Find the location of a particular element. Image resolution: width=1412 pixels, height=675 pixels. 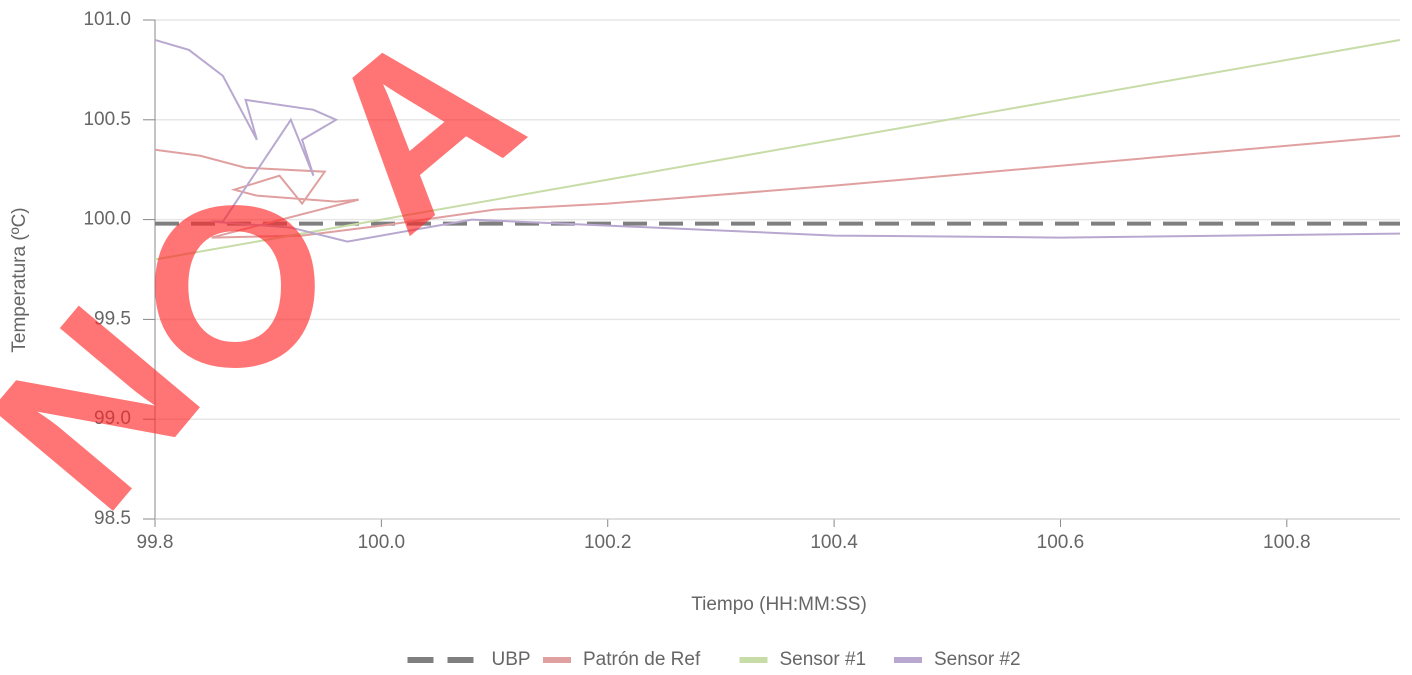

watermark: O is located at coordinates (235, 286).